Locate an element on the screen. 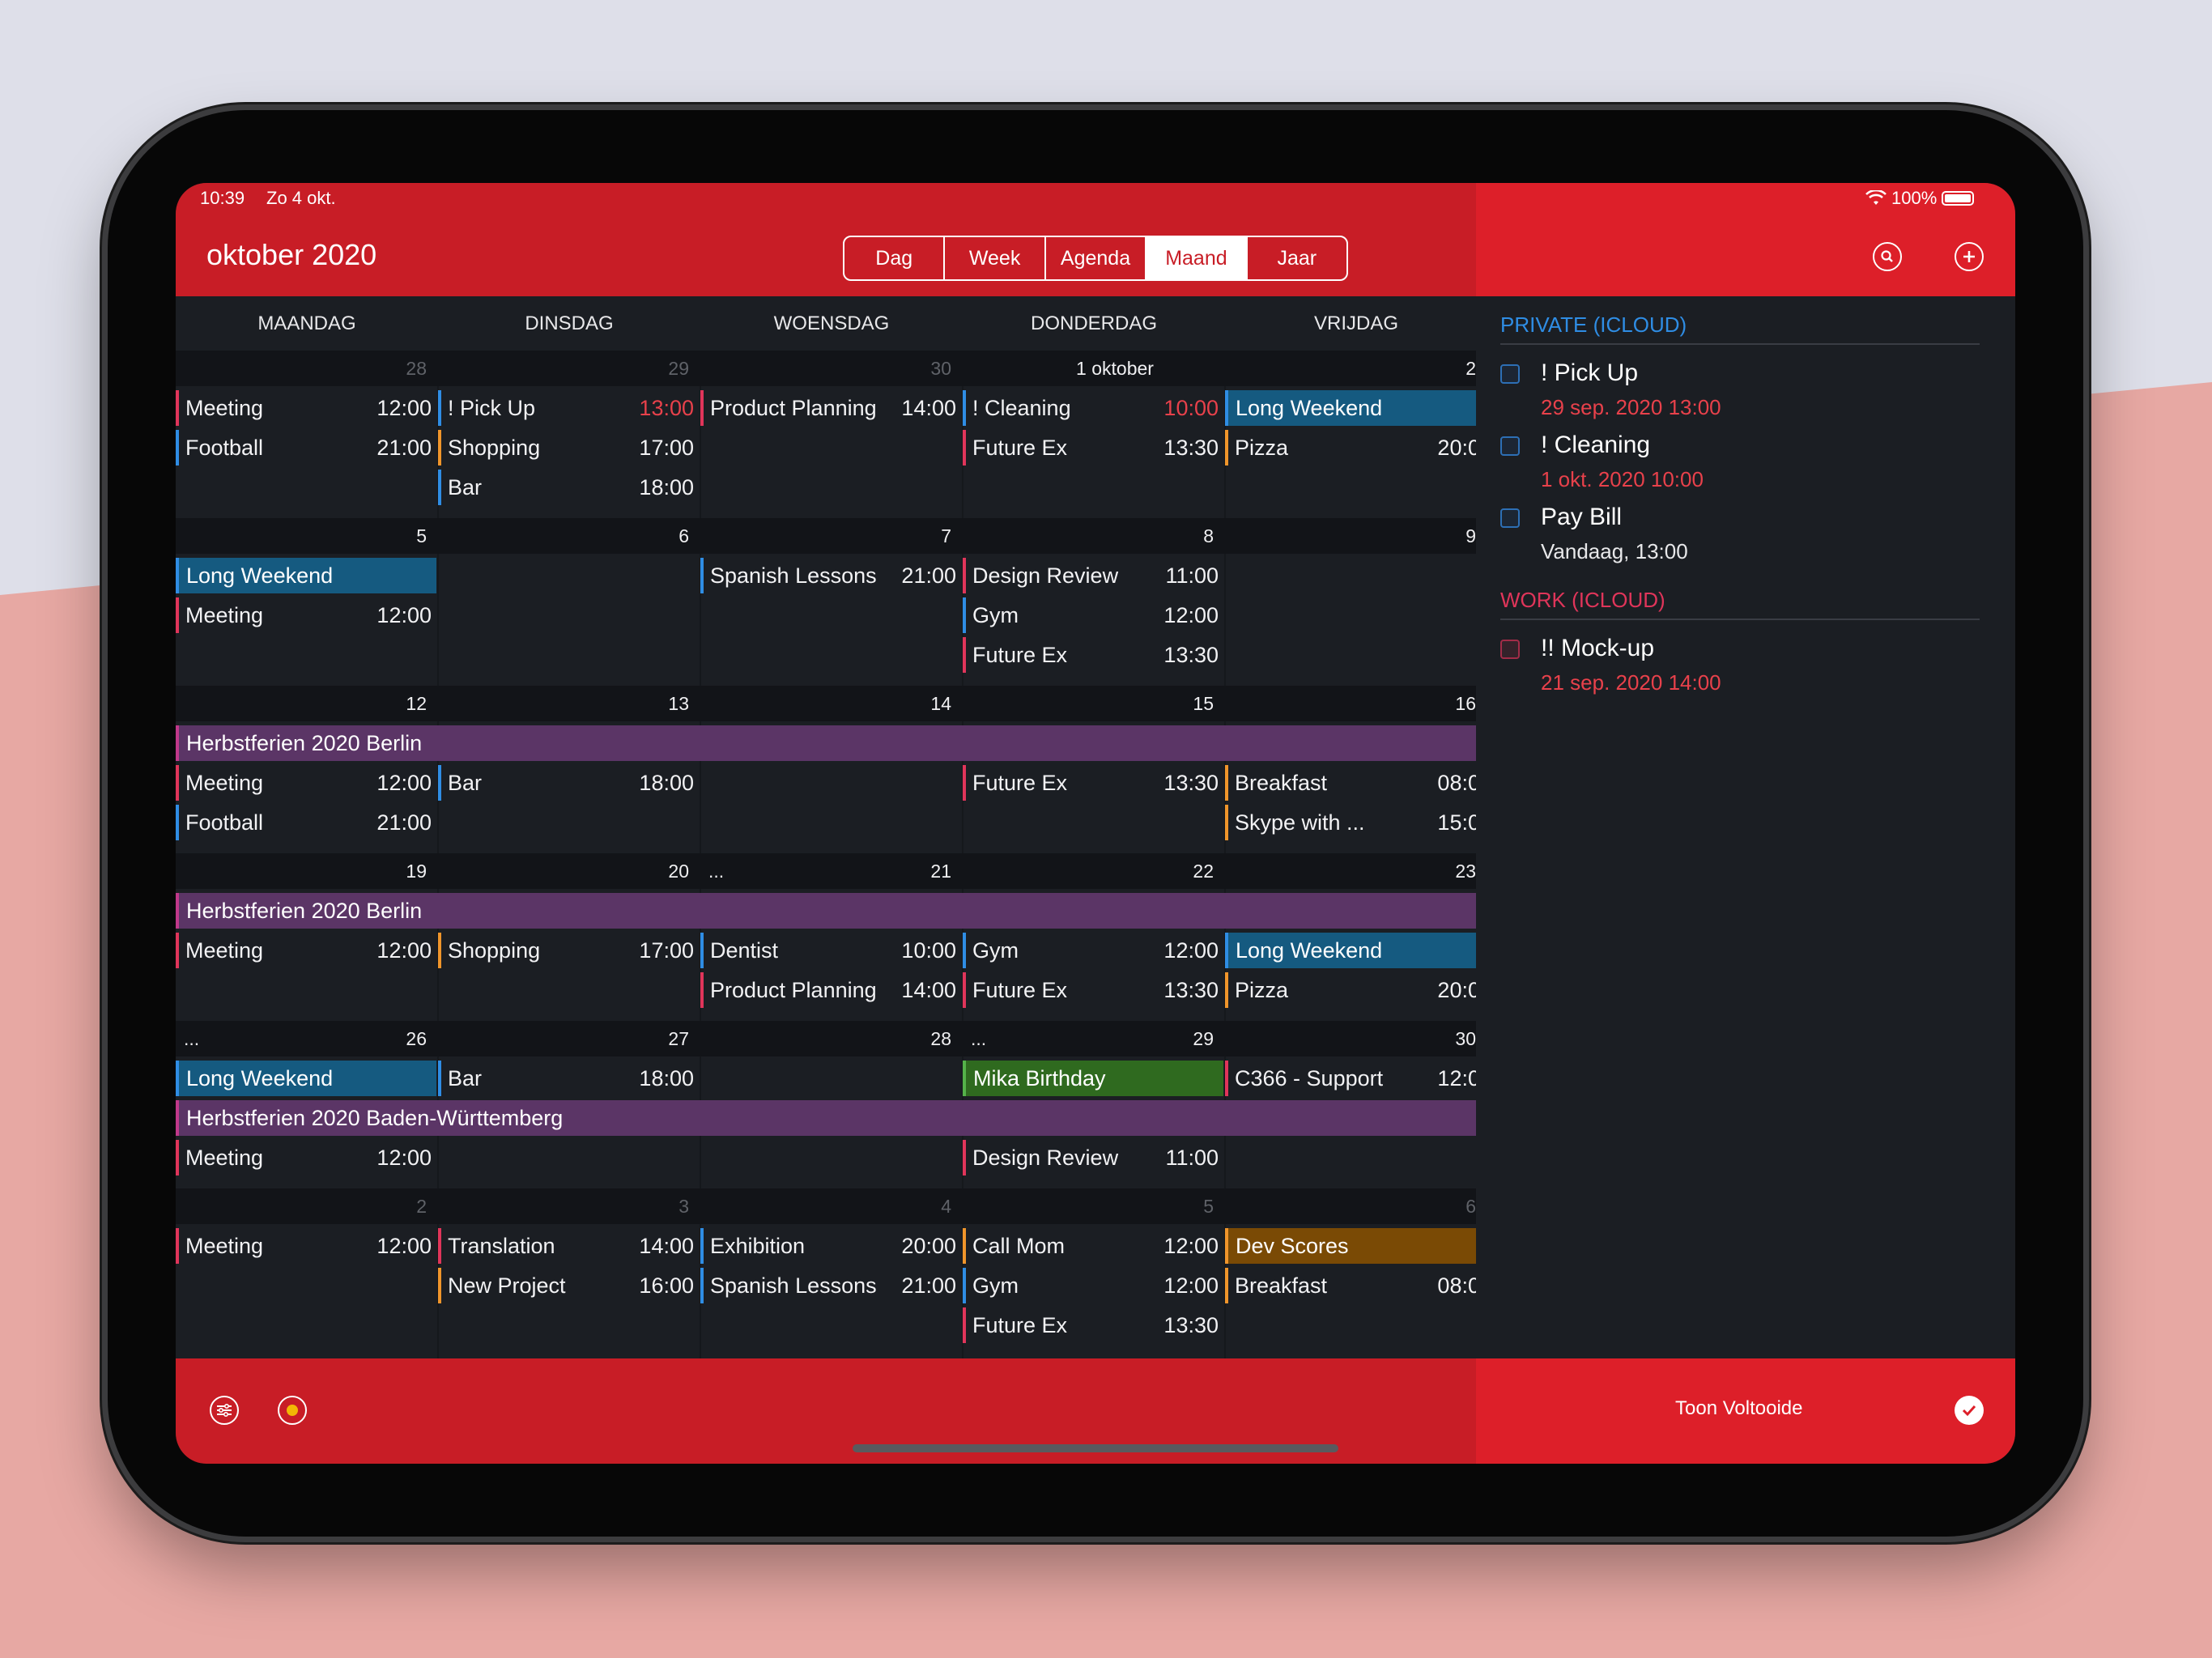 This screenshot has width=2212, height=1658. day-number: 15 is located at coordinates (1204, 703).